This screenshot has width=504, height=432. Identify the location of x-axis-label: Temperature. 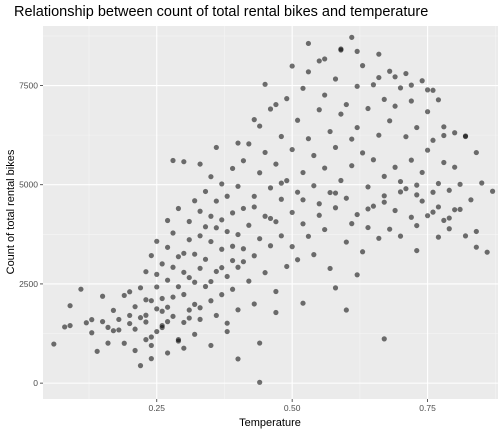
(270, 423).